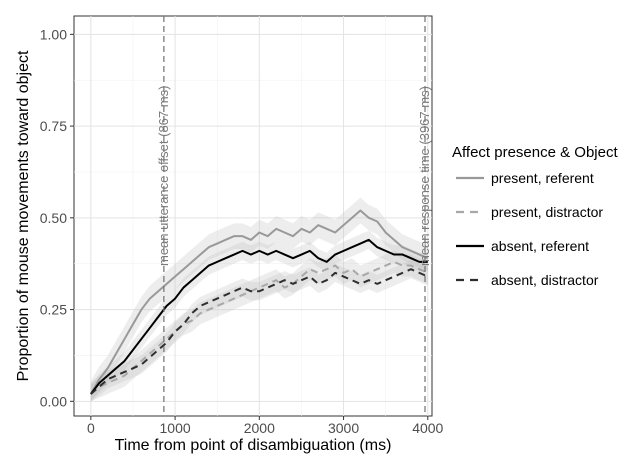  Describe the element at coordinates (53, 34) in the screenshot. I see `y-tick-label: 1.00` at that location.